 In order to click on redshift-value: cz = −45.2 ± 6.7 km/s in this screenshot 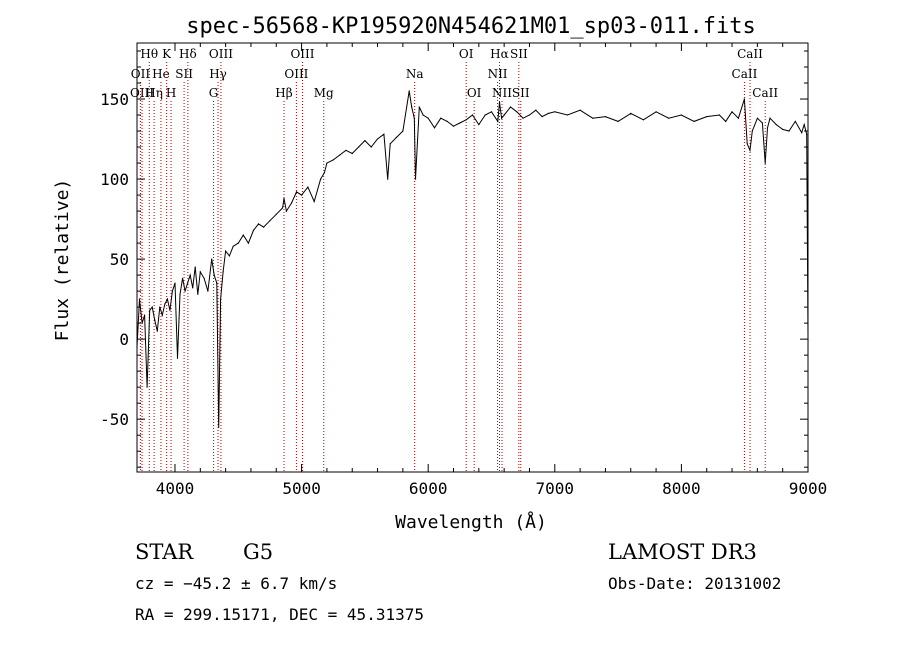, I will do `click(236, 583)`.